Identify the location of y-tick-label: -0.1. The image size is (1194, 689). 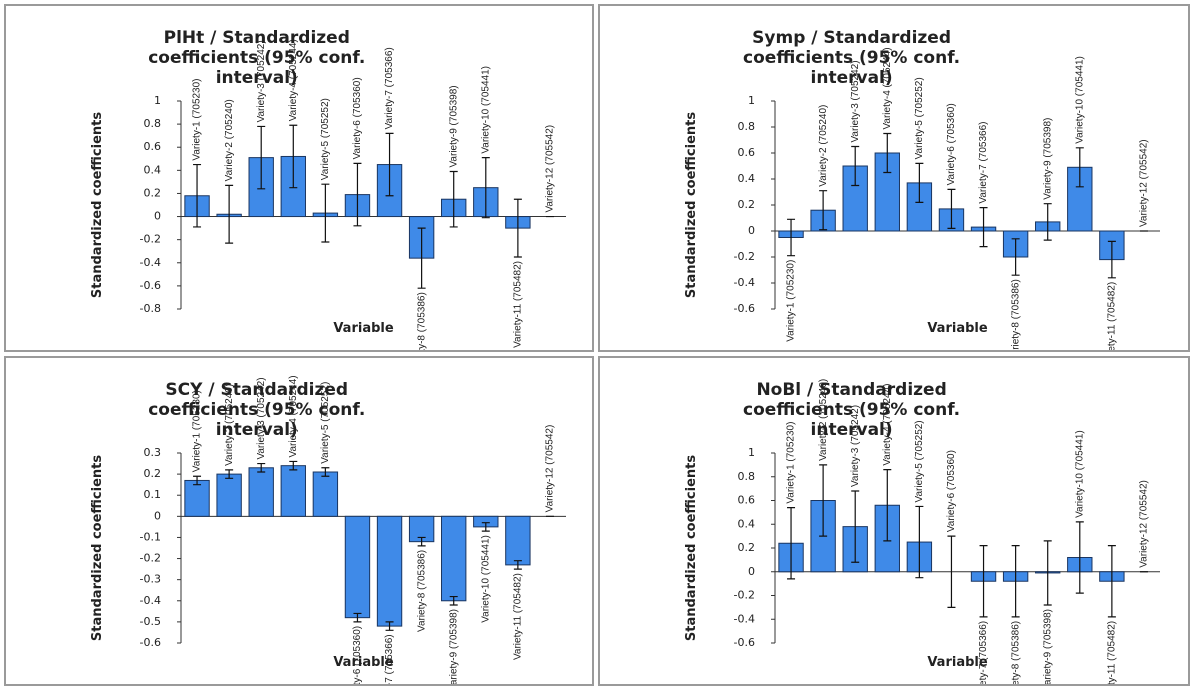
(150, 536).